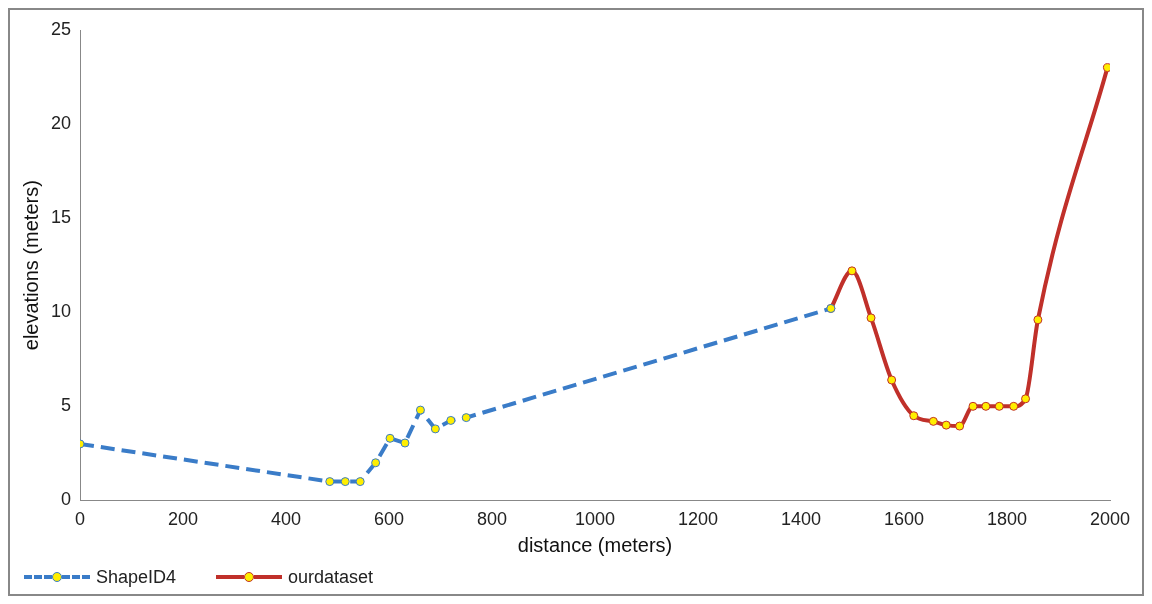 This screenshot has height=604, width=1152. What do you see at coordinates (331, 577) in the screenshot?
I see `legend-label: ourdataset` at bounding box center [331, 577].